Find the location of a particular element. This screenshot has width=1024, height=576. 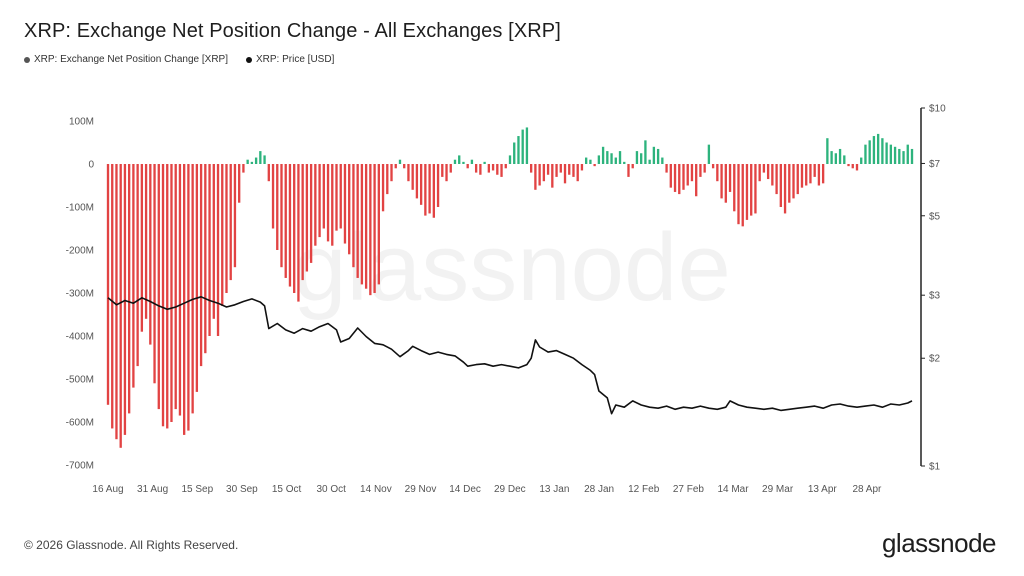

y-right-tick-label: $5 is located at coordinates (935, 216).